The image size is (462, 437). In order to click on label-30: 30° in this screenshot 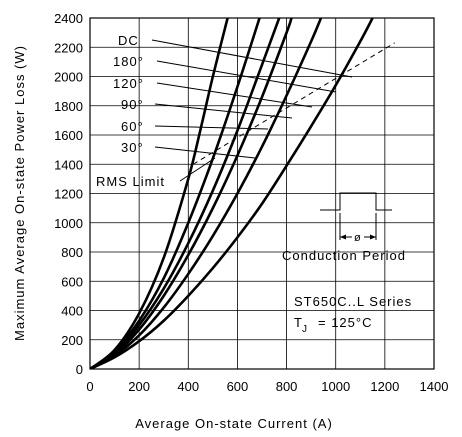, I will do `click(132, 147)`.